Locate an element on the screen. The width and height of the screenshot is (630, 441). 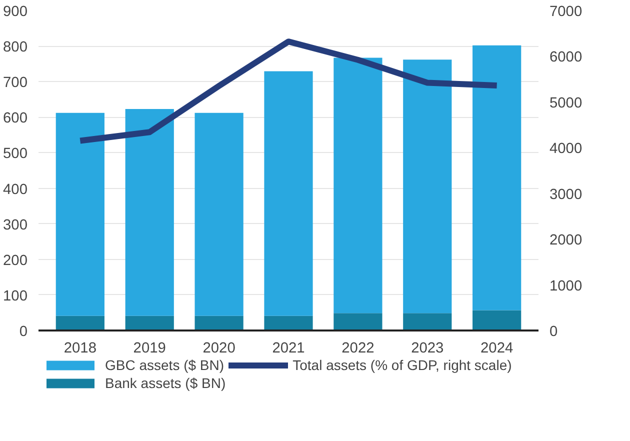
y2-tick-label: 2000 is located at coordinates (566, 240).